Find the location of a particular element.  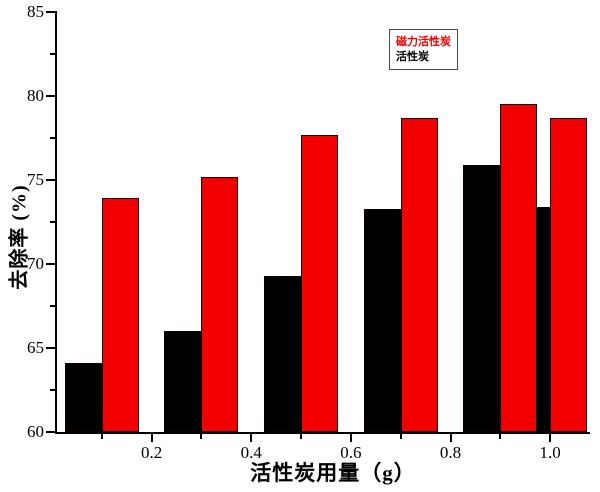

x-tick-label: 0.2 is located at coordinates (152, 452).